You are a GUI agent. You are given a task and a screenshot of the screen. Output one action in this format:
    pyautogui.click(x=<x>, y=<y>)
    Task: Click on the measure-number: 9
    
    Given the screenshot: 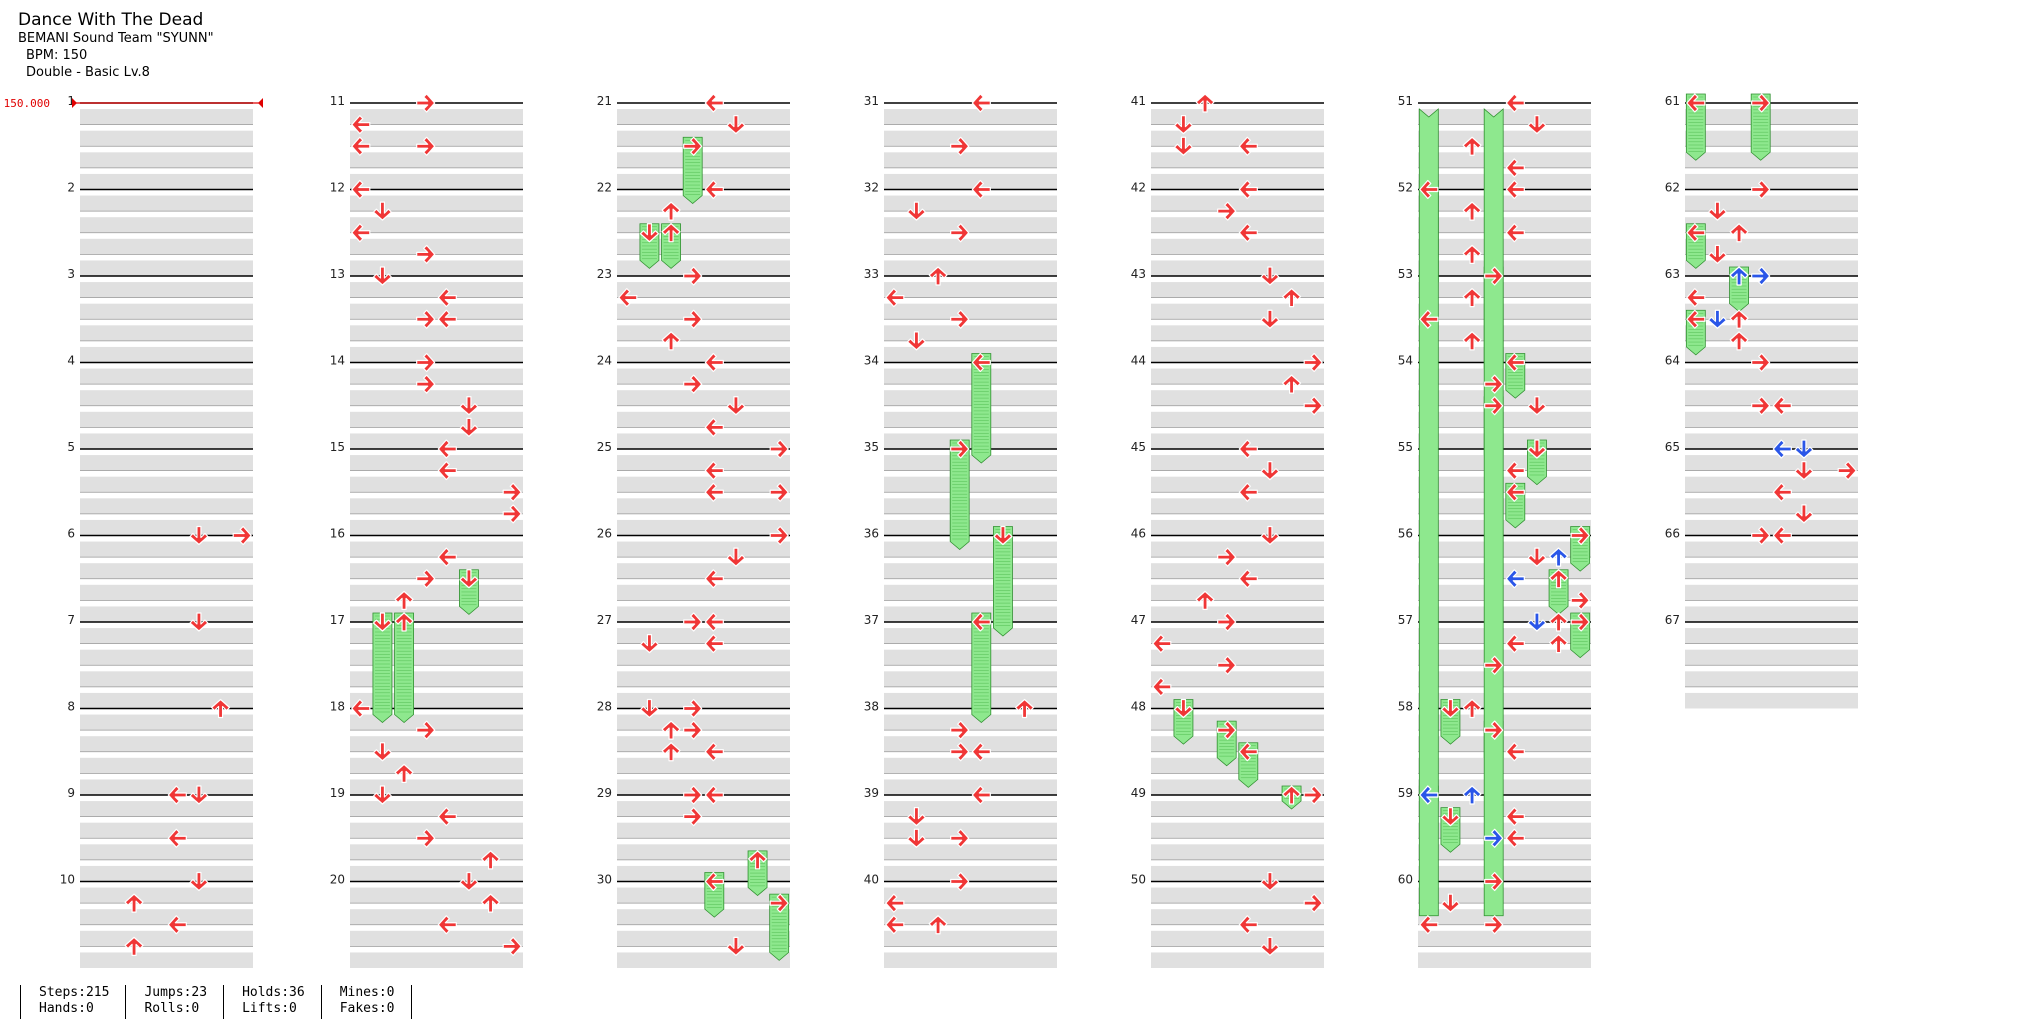 What is the action you would take?
    pyautogui.click(x=71, y=793)
    